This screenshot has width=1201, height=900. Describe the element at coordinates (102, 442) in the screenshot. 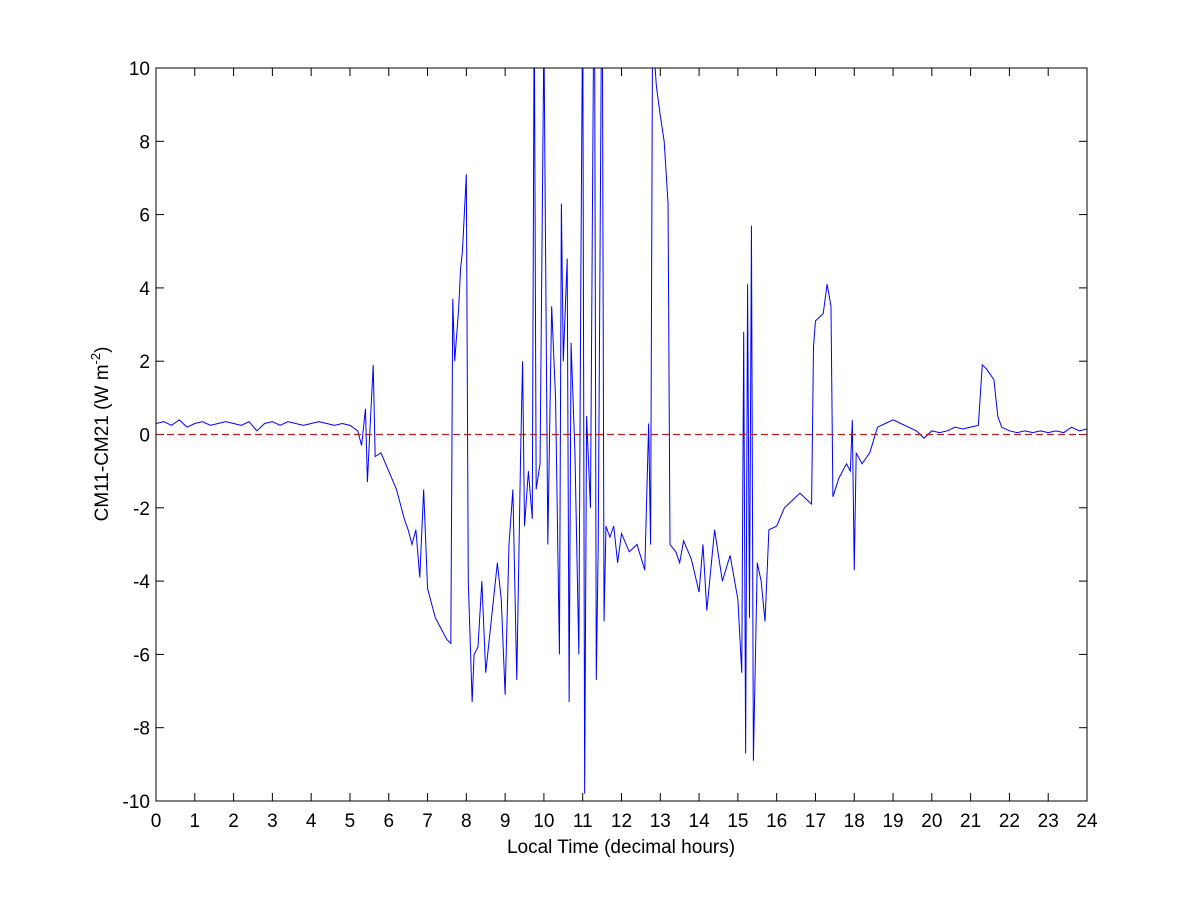

I see `y-axis-label-text: CM11-CM21 (W m` at that location.